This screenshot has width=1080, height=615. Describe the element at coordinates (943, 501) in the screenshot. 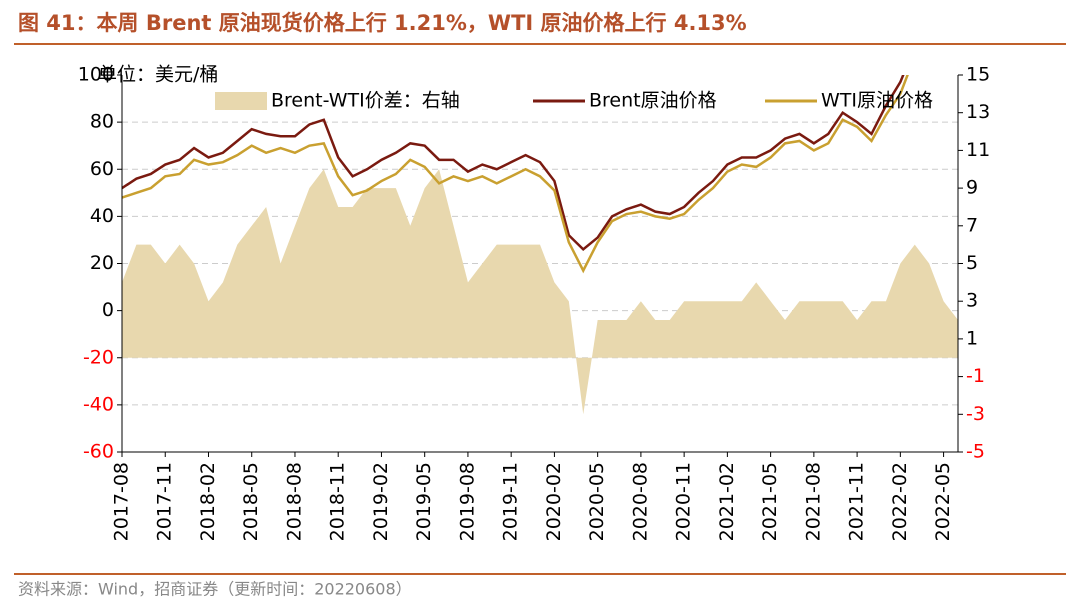

I see `x-tick-label: 2022-05` at that location.